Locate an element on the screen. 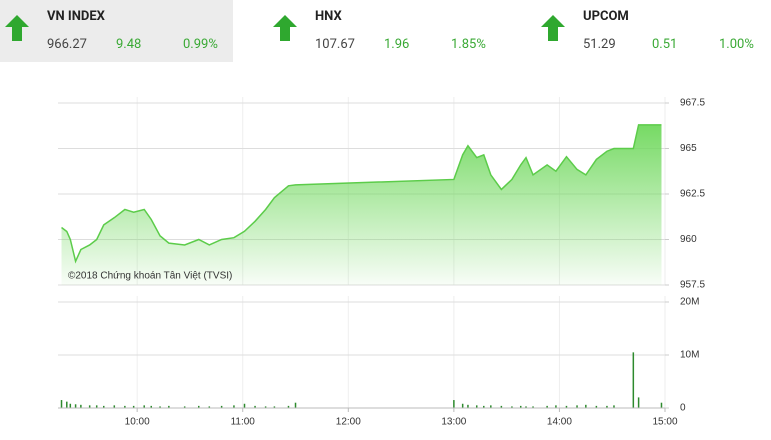  index-value: 966.27 is located at coordinates (67, 44).